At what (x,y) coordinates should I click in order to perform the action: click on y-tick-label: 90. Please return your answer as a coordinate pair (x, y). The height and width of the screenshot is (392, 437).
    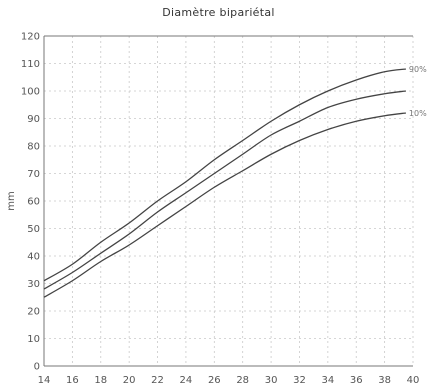
    Looking at the image, I should click on (33, 119).